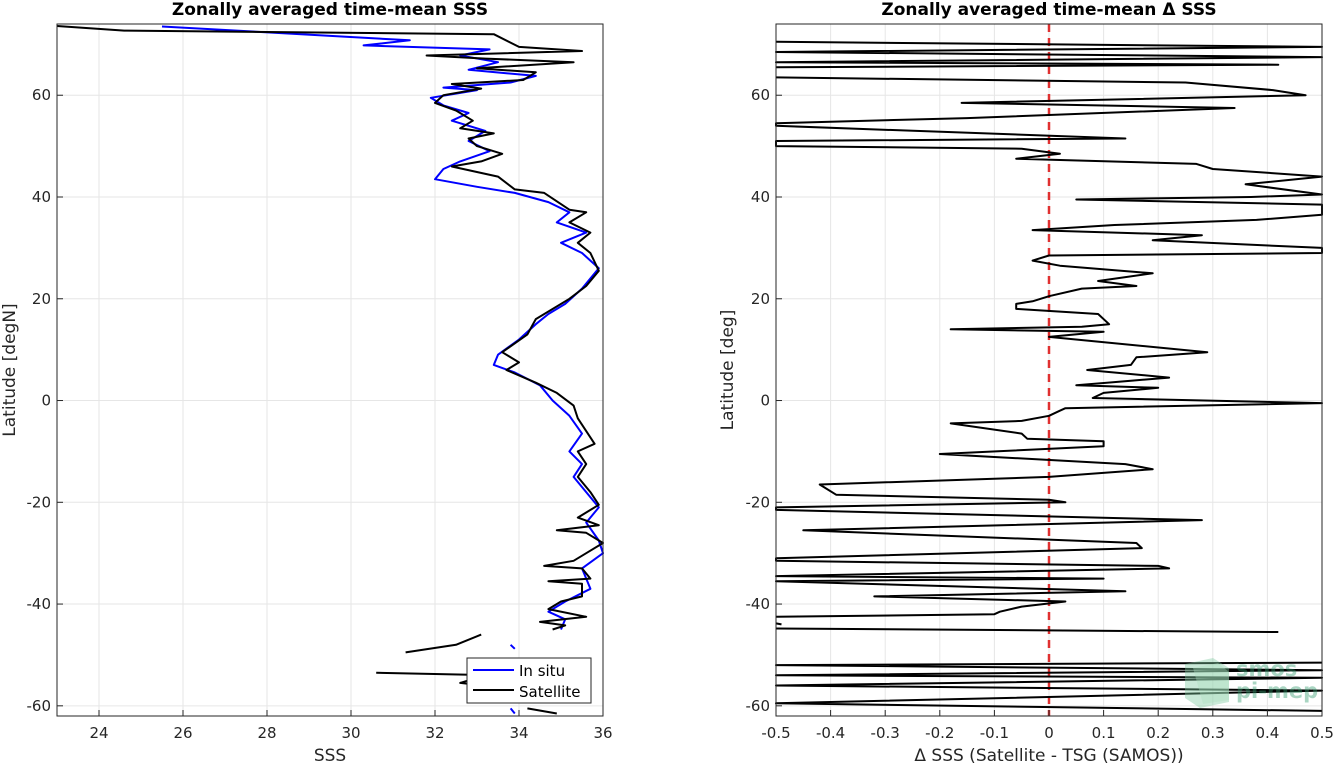  What do you see at coordinates (10, 369) in the screenshot?
I see `sss-y-axis-label: Latitude [degN]` at bounding box center [10, 369].